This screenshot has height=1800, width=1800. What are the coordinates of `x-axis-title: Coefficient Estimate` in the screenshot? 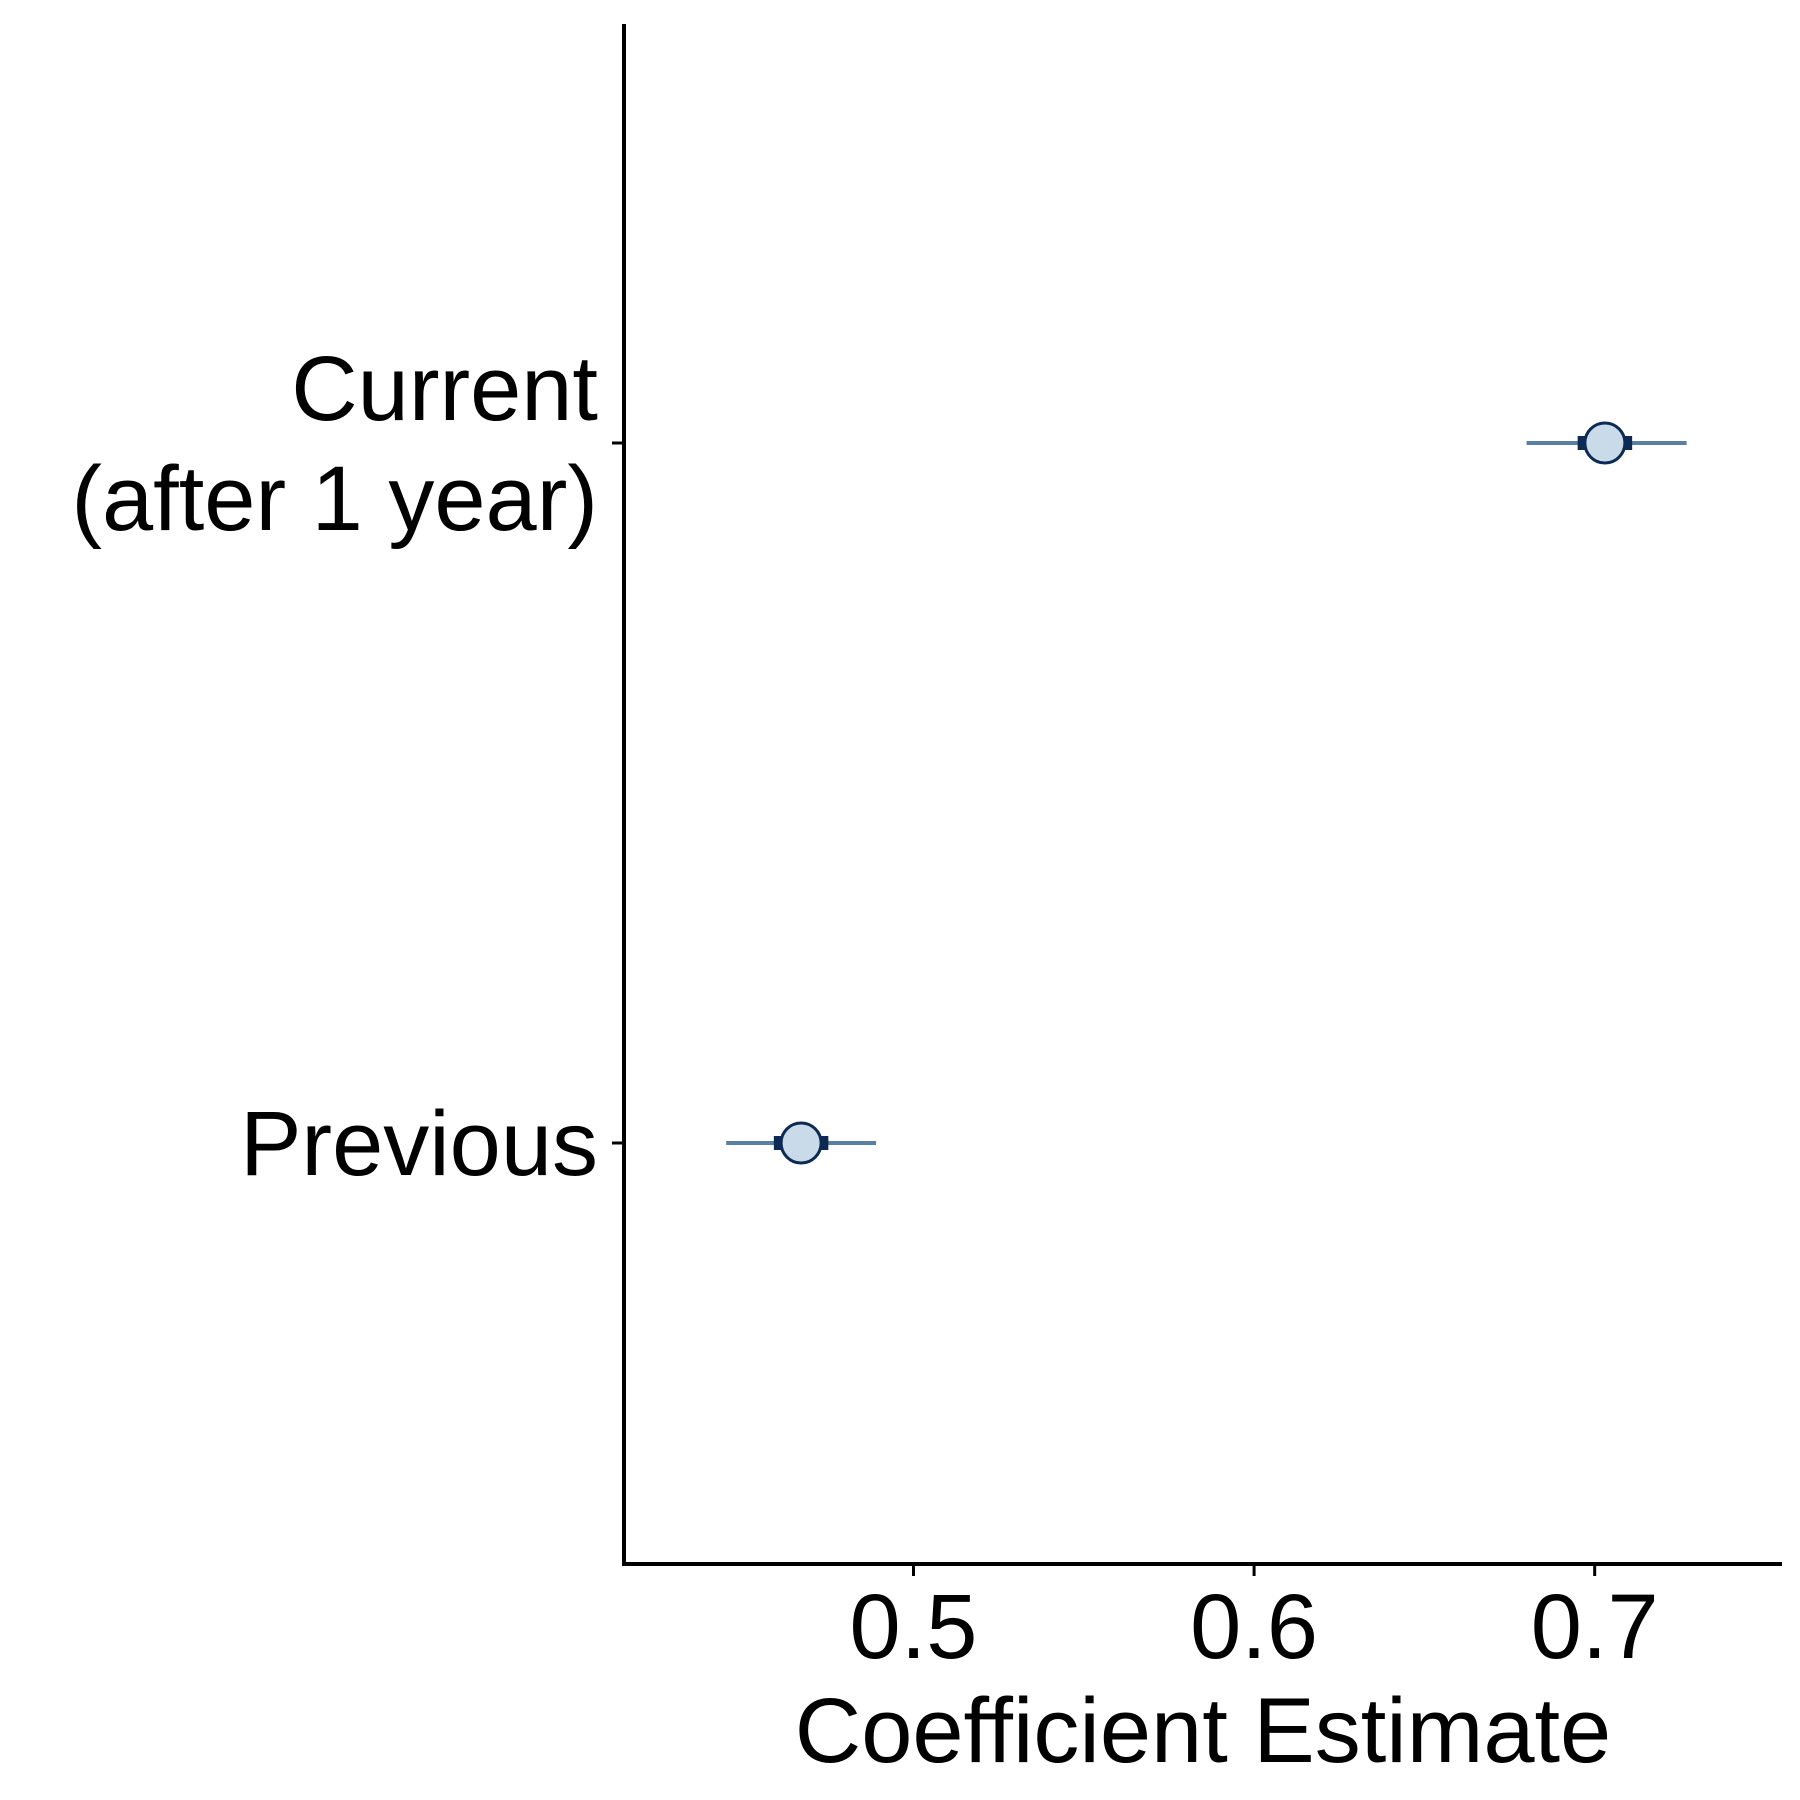 It's located at (1203, 1731).